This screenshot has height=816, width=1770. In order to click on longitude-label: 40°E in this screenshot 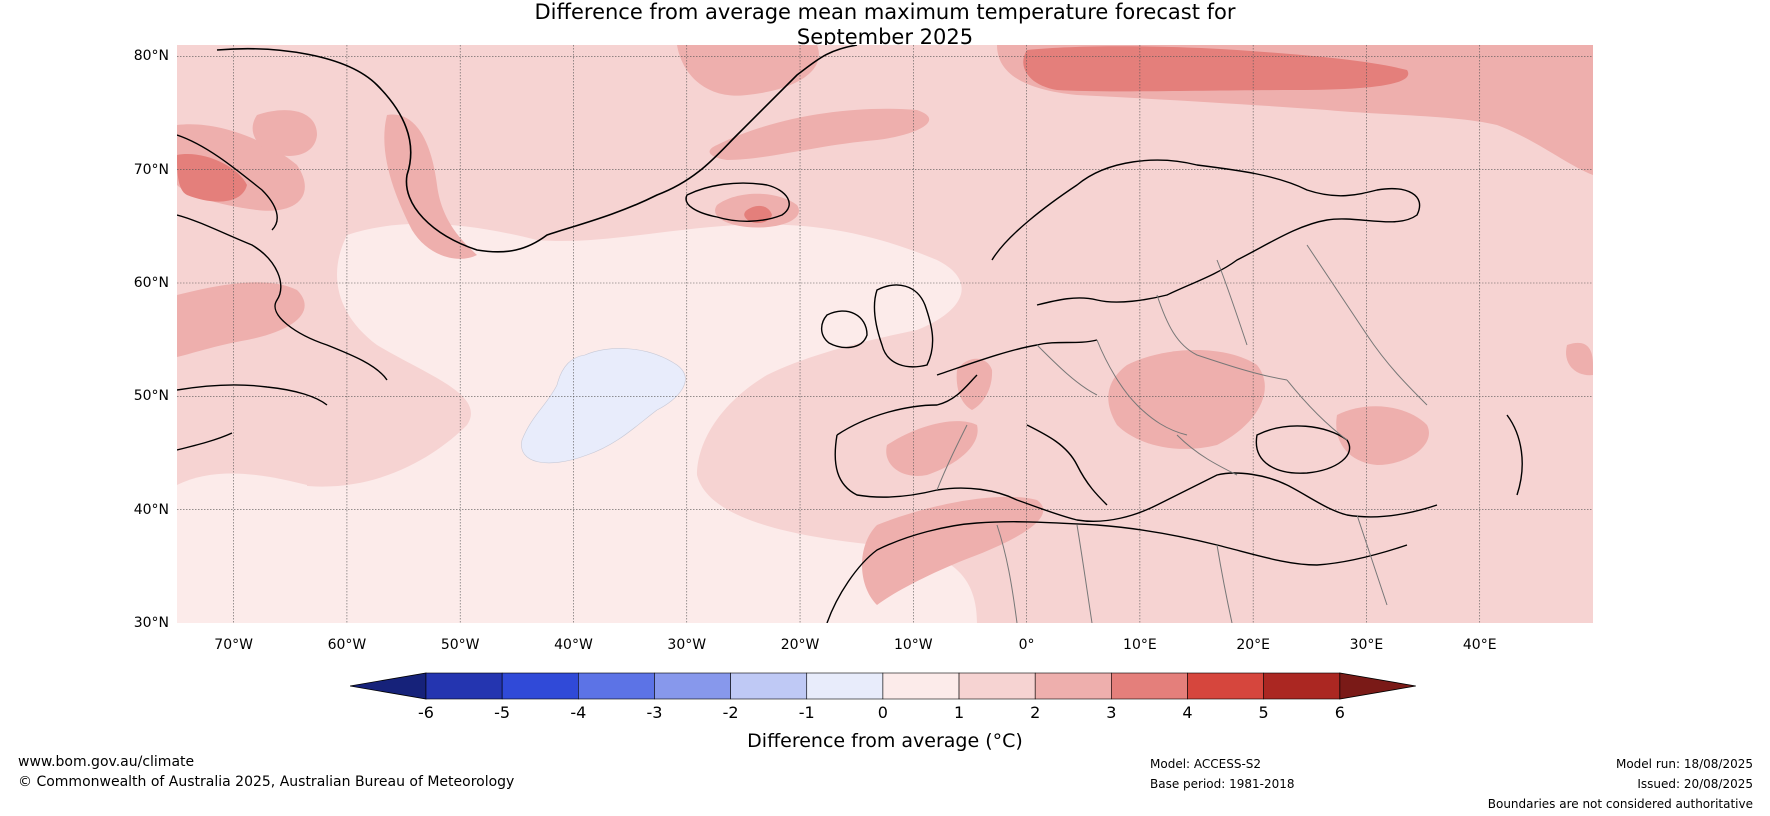, I will do `click(1479, 645)`.